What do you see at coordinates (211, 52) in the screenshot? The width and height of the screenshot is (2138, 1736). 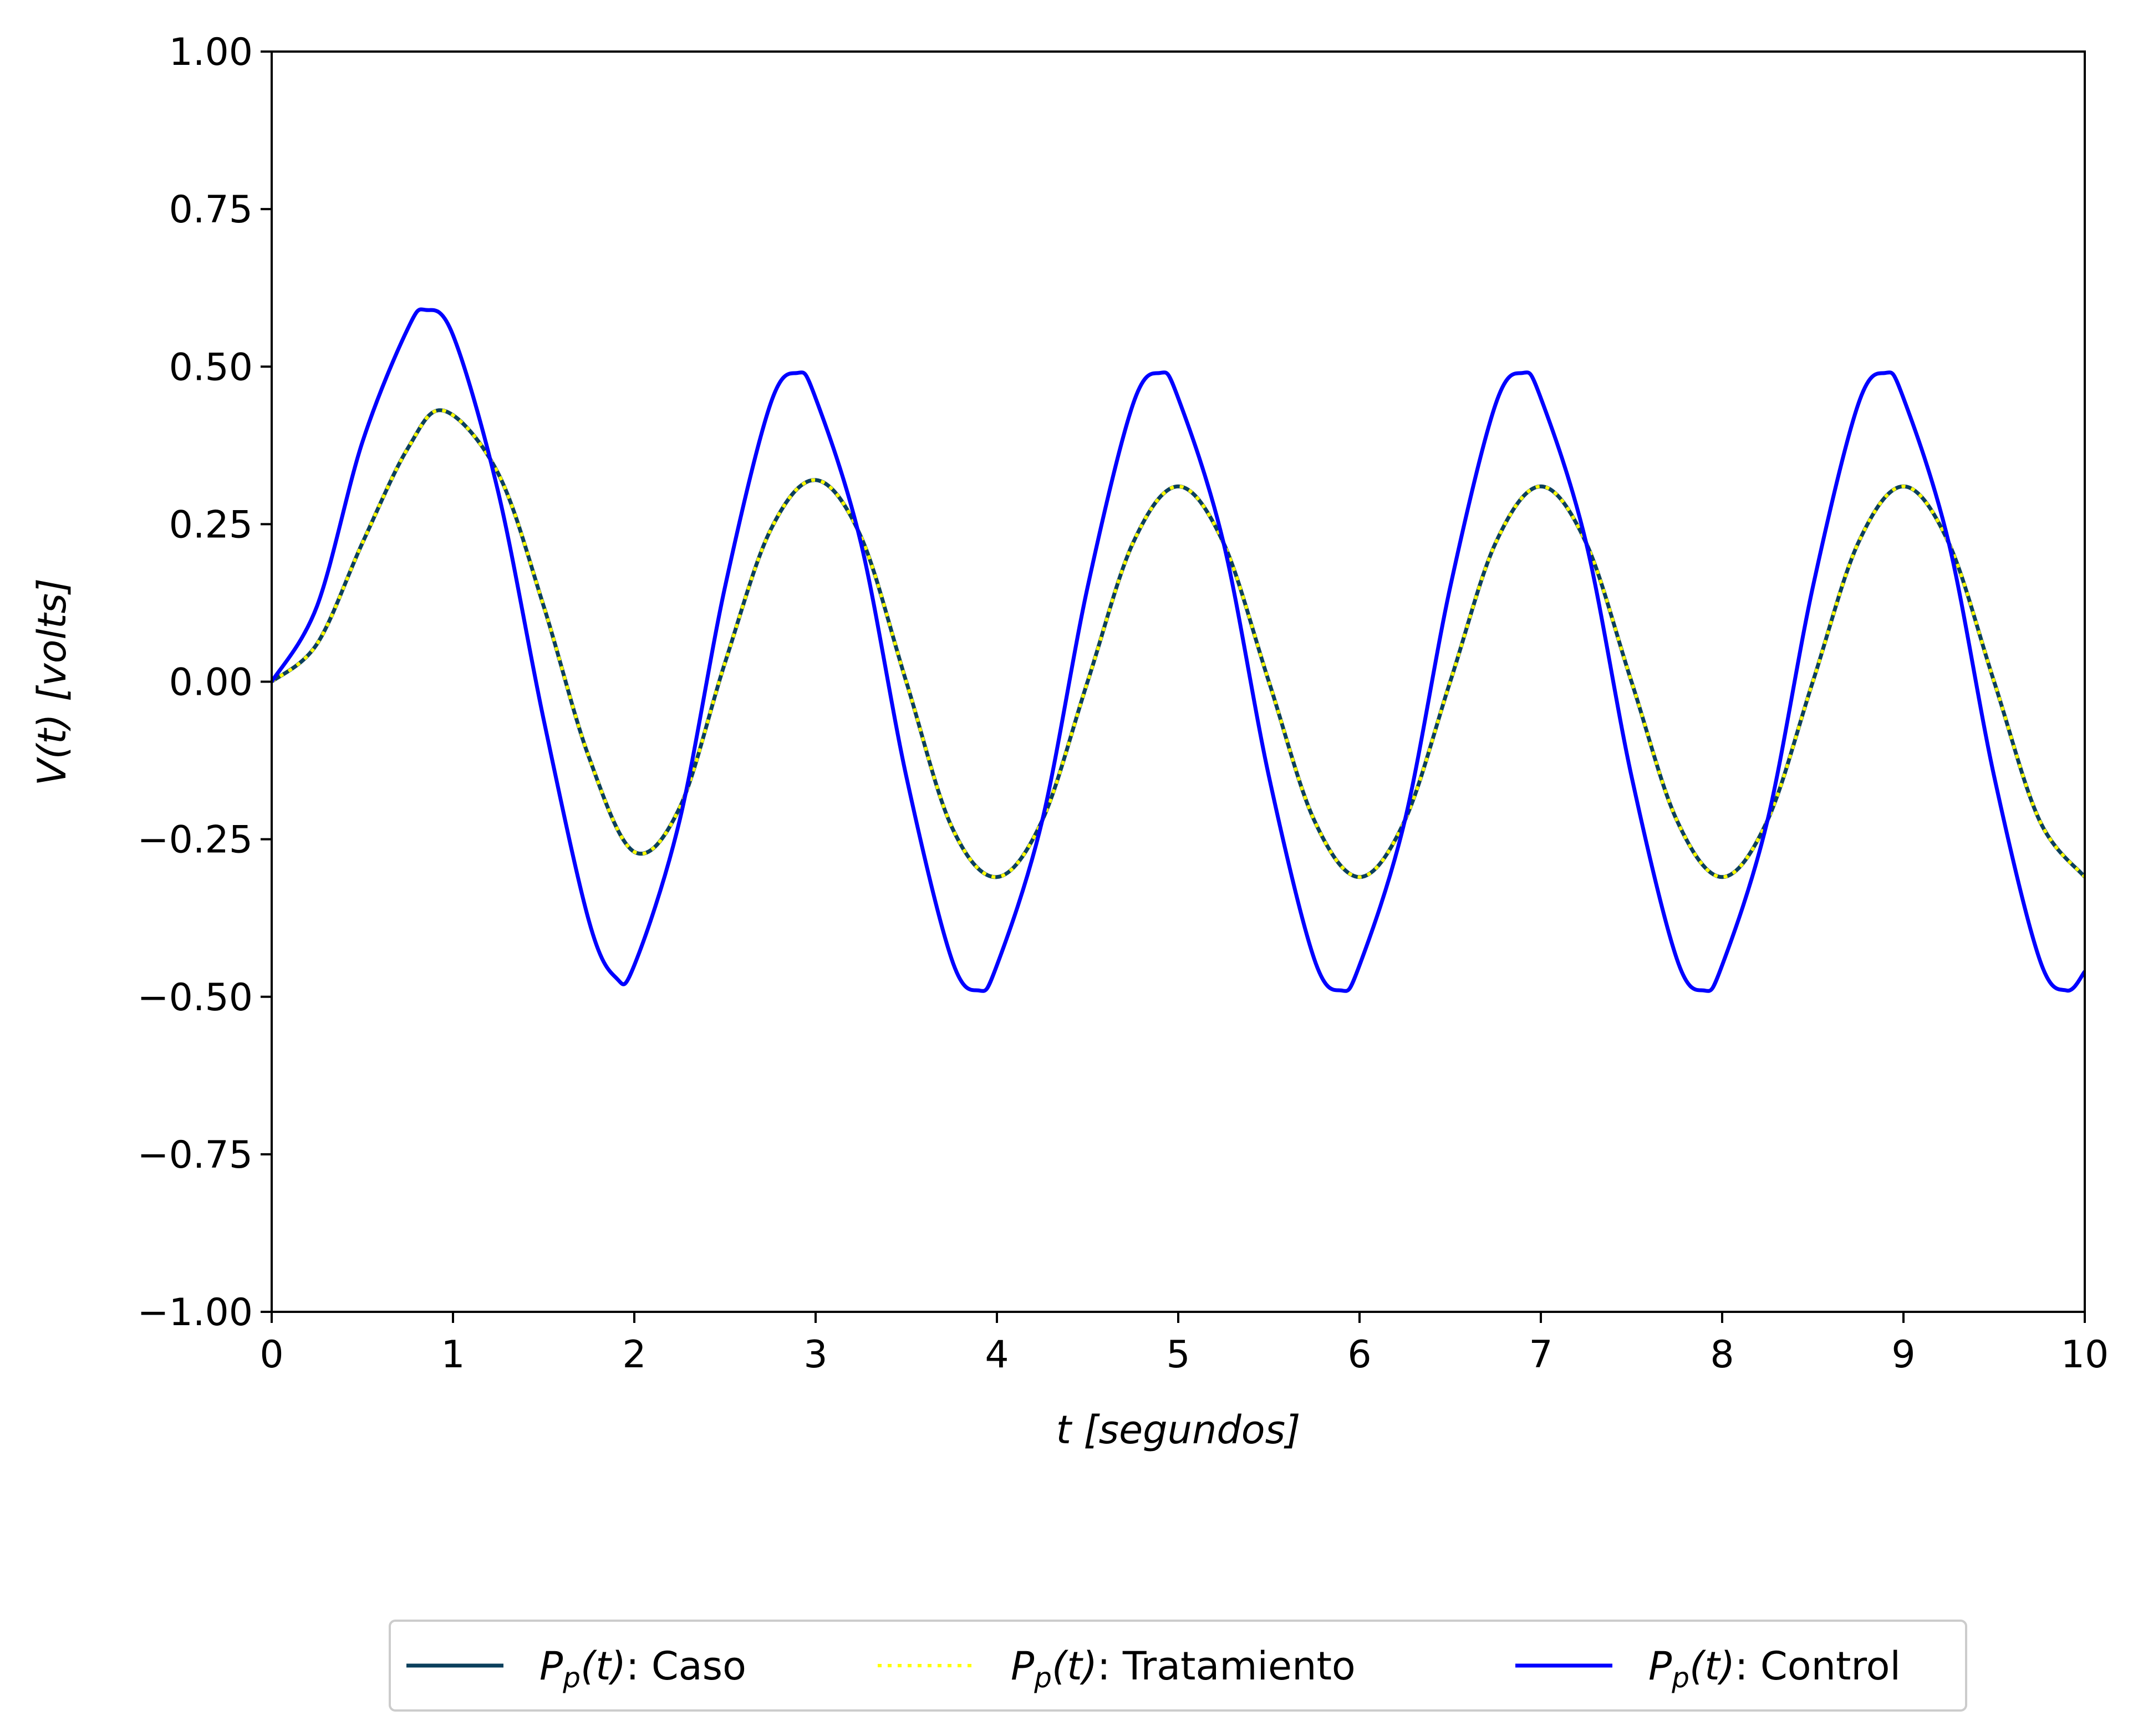 I see `y-tick-label: 1.00` at bounding box center [211, 52].